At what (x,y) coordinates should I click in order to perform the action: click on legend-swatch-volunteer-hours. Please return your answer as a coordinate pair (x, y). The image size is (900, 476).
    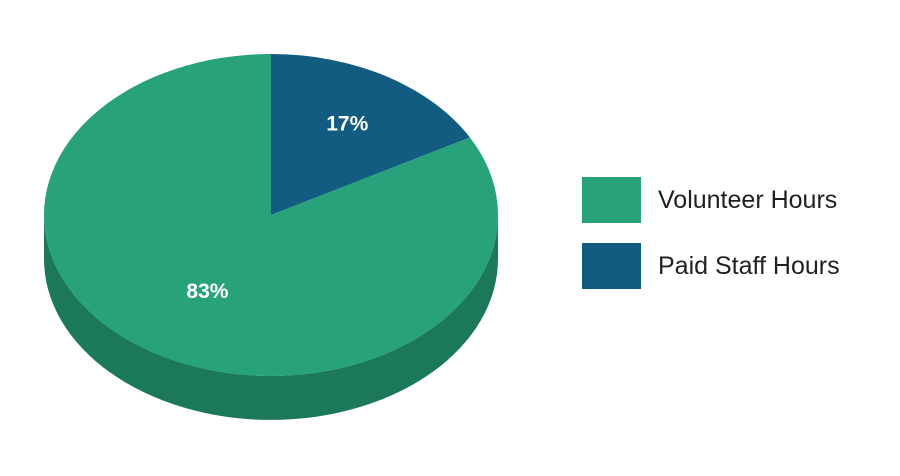
    Looking at the image, I should click on (611, 200).